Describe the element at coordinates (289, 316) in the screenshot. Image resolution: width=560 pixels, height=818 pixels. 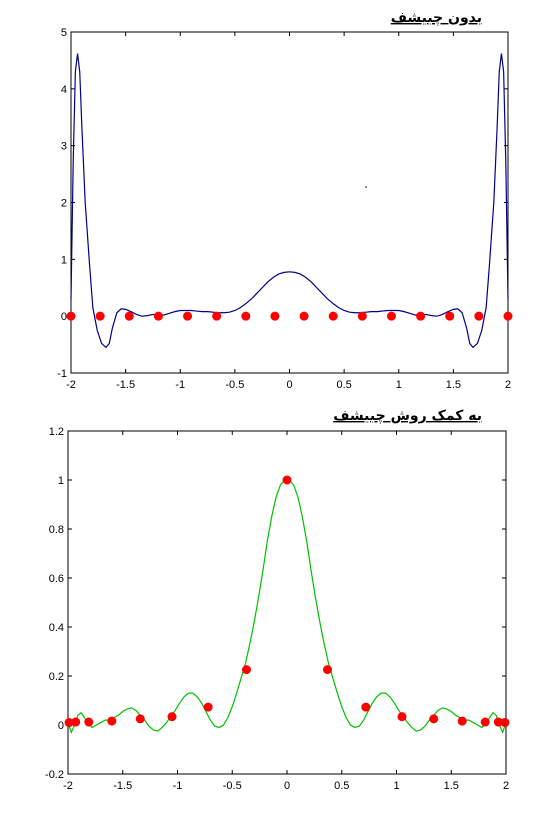
I see `sample-points` at that location.